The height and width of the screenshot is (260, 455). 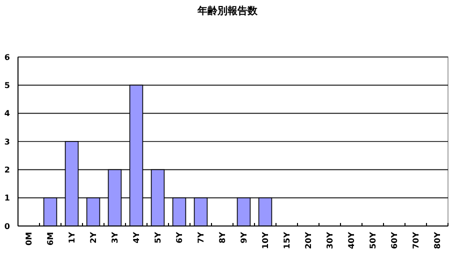 What do you see at coordinates (7, 141) in the screenshot?
I see `y-tick-label: 3` at bounding box center [7, 141].